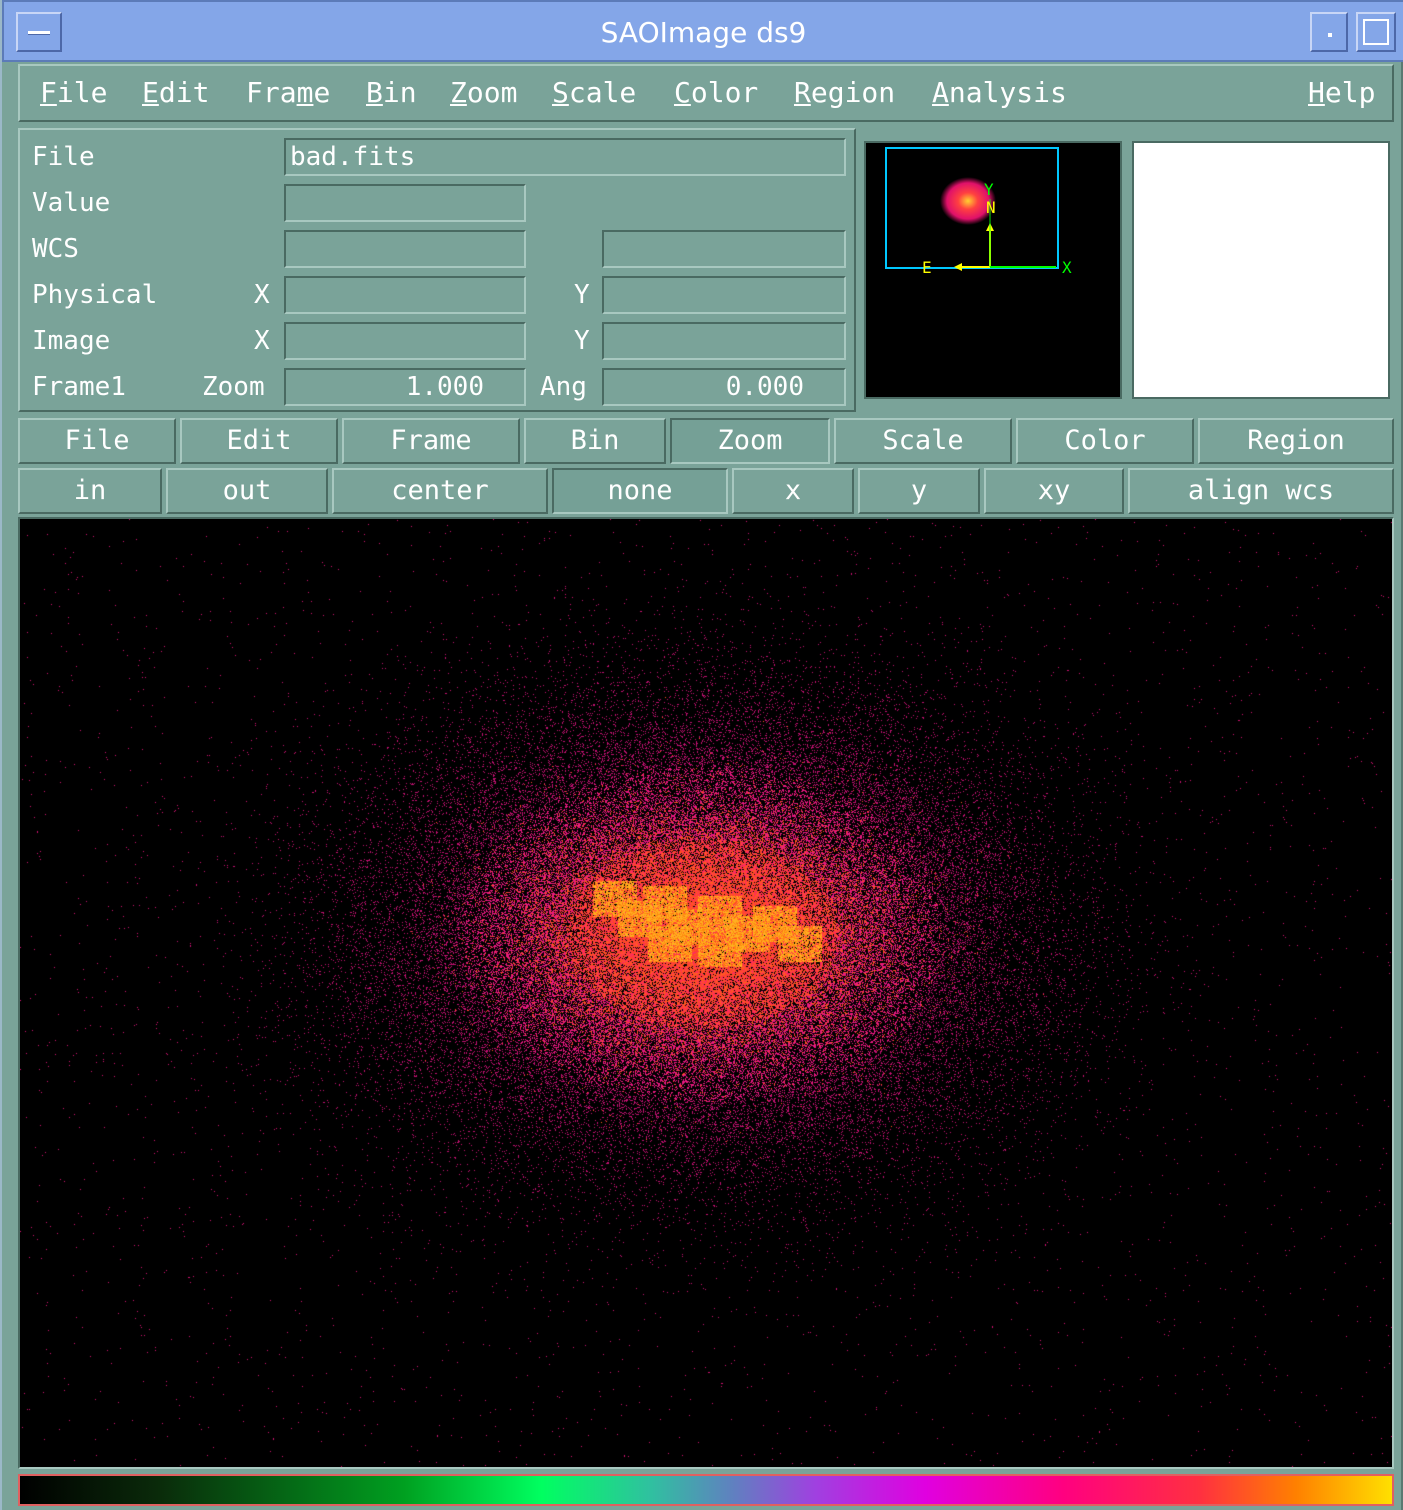 Image resolution: width=1403 pixels, height=1510 pixels. What do you see at coordinates (1329, 32) in the screenshot?
I see `minimize-button` at bounding box center [1329, 32].